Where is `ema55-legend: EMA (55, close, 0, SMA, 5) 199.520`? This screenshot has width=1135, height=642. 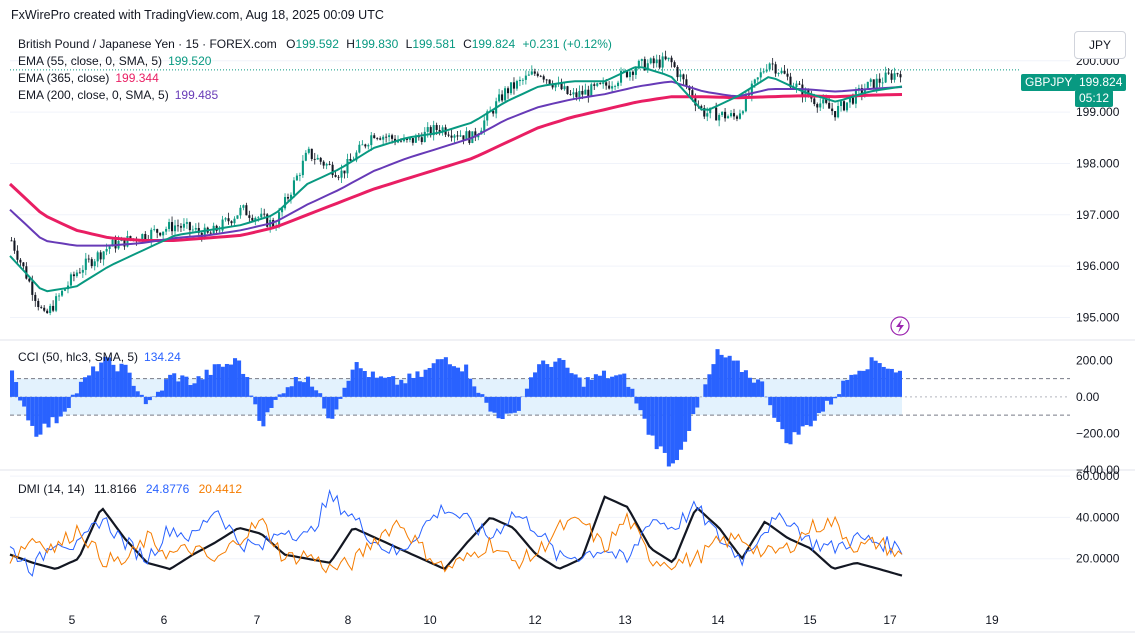 ema55-legend: EMA (55, close, 0, SMA, 5) 199.520 is located at coordinates (114, 61).